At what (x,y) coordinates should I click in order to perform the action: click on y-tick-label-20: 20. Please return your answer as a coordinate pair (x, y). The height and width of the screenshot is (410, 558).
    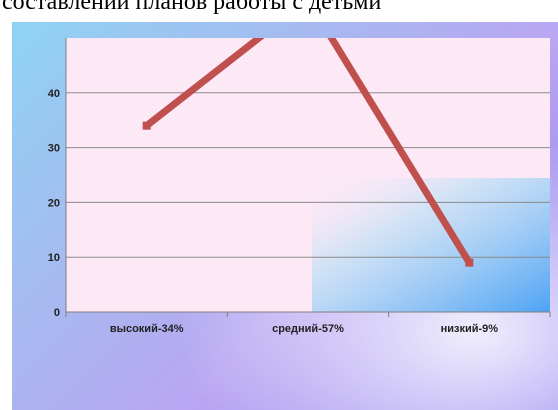
    Looking at the image, I should click on (54, 203).